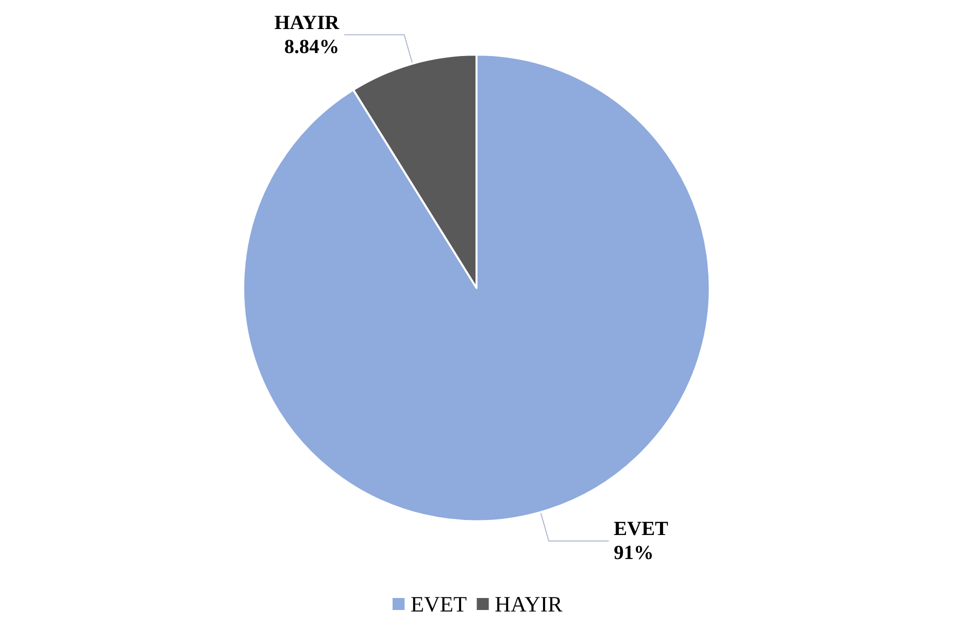 The image size is (953, 638). What do you see at coordinates (641, 529) in the screenshot?
I see `slice-label: EVET` at bounding box center [641, 529].